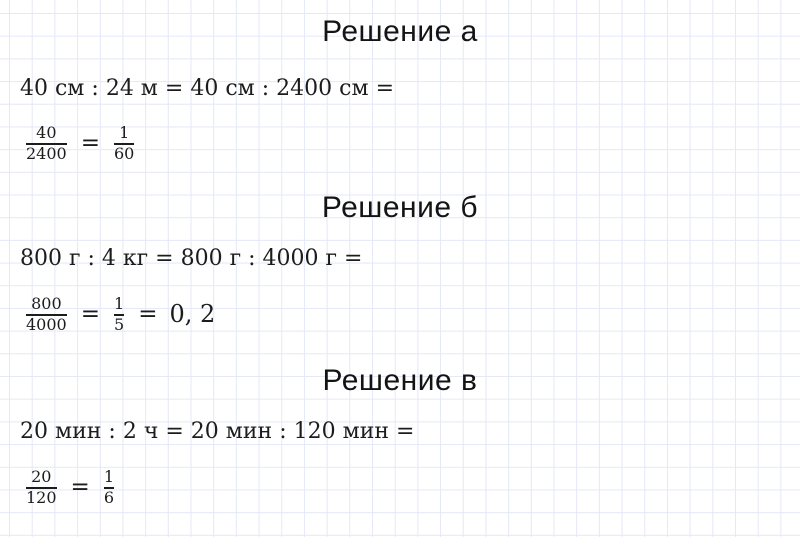 The height and width of the screenshot is (537, 800). What do you see at coordinates (191, 258) in the screenshot?
I see `section-b-expression: 800 г : 4 кг = 800 г : 4000 г =` at bounding box center [191, 258].